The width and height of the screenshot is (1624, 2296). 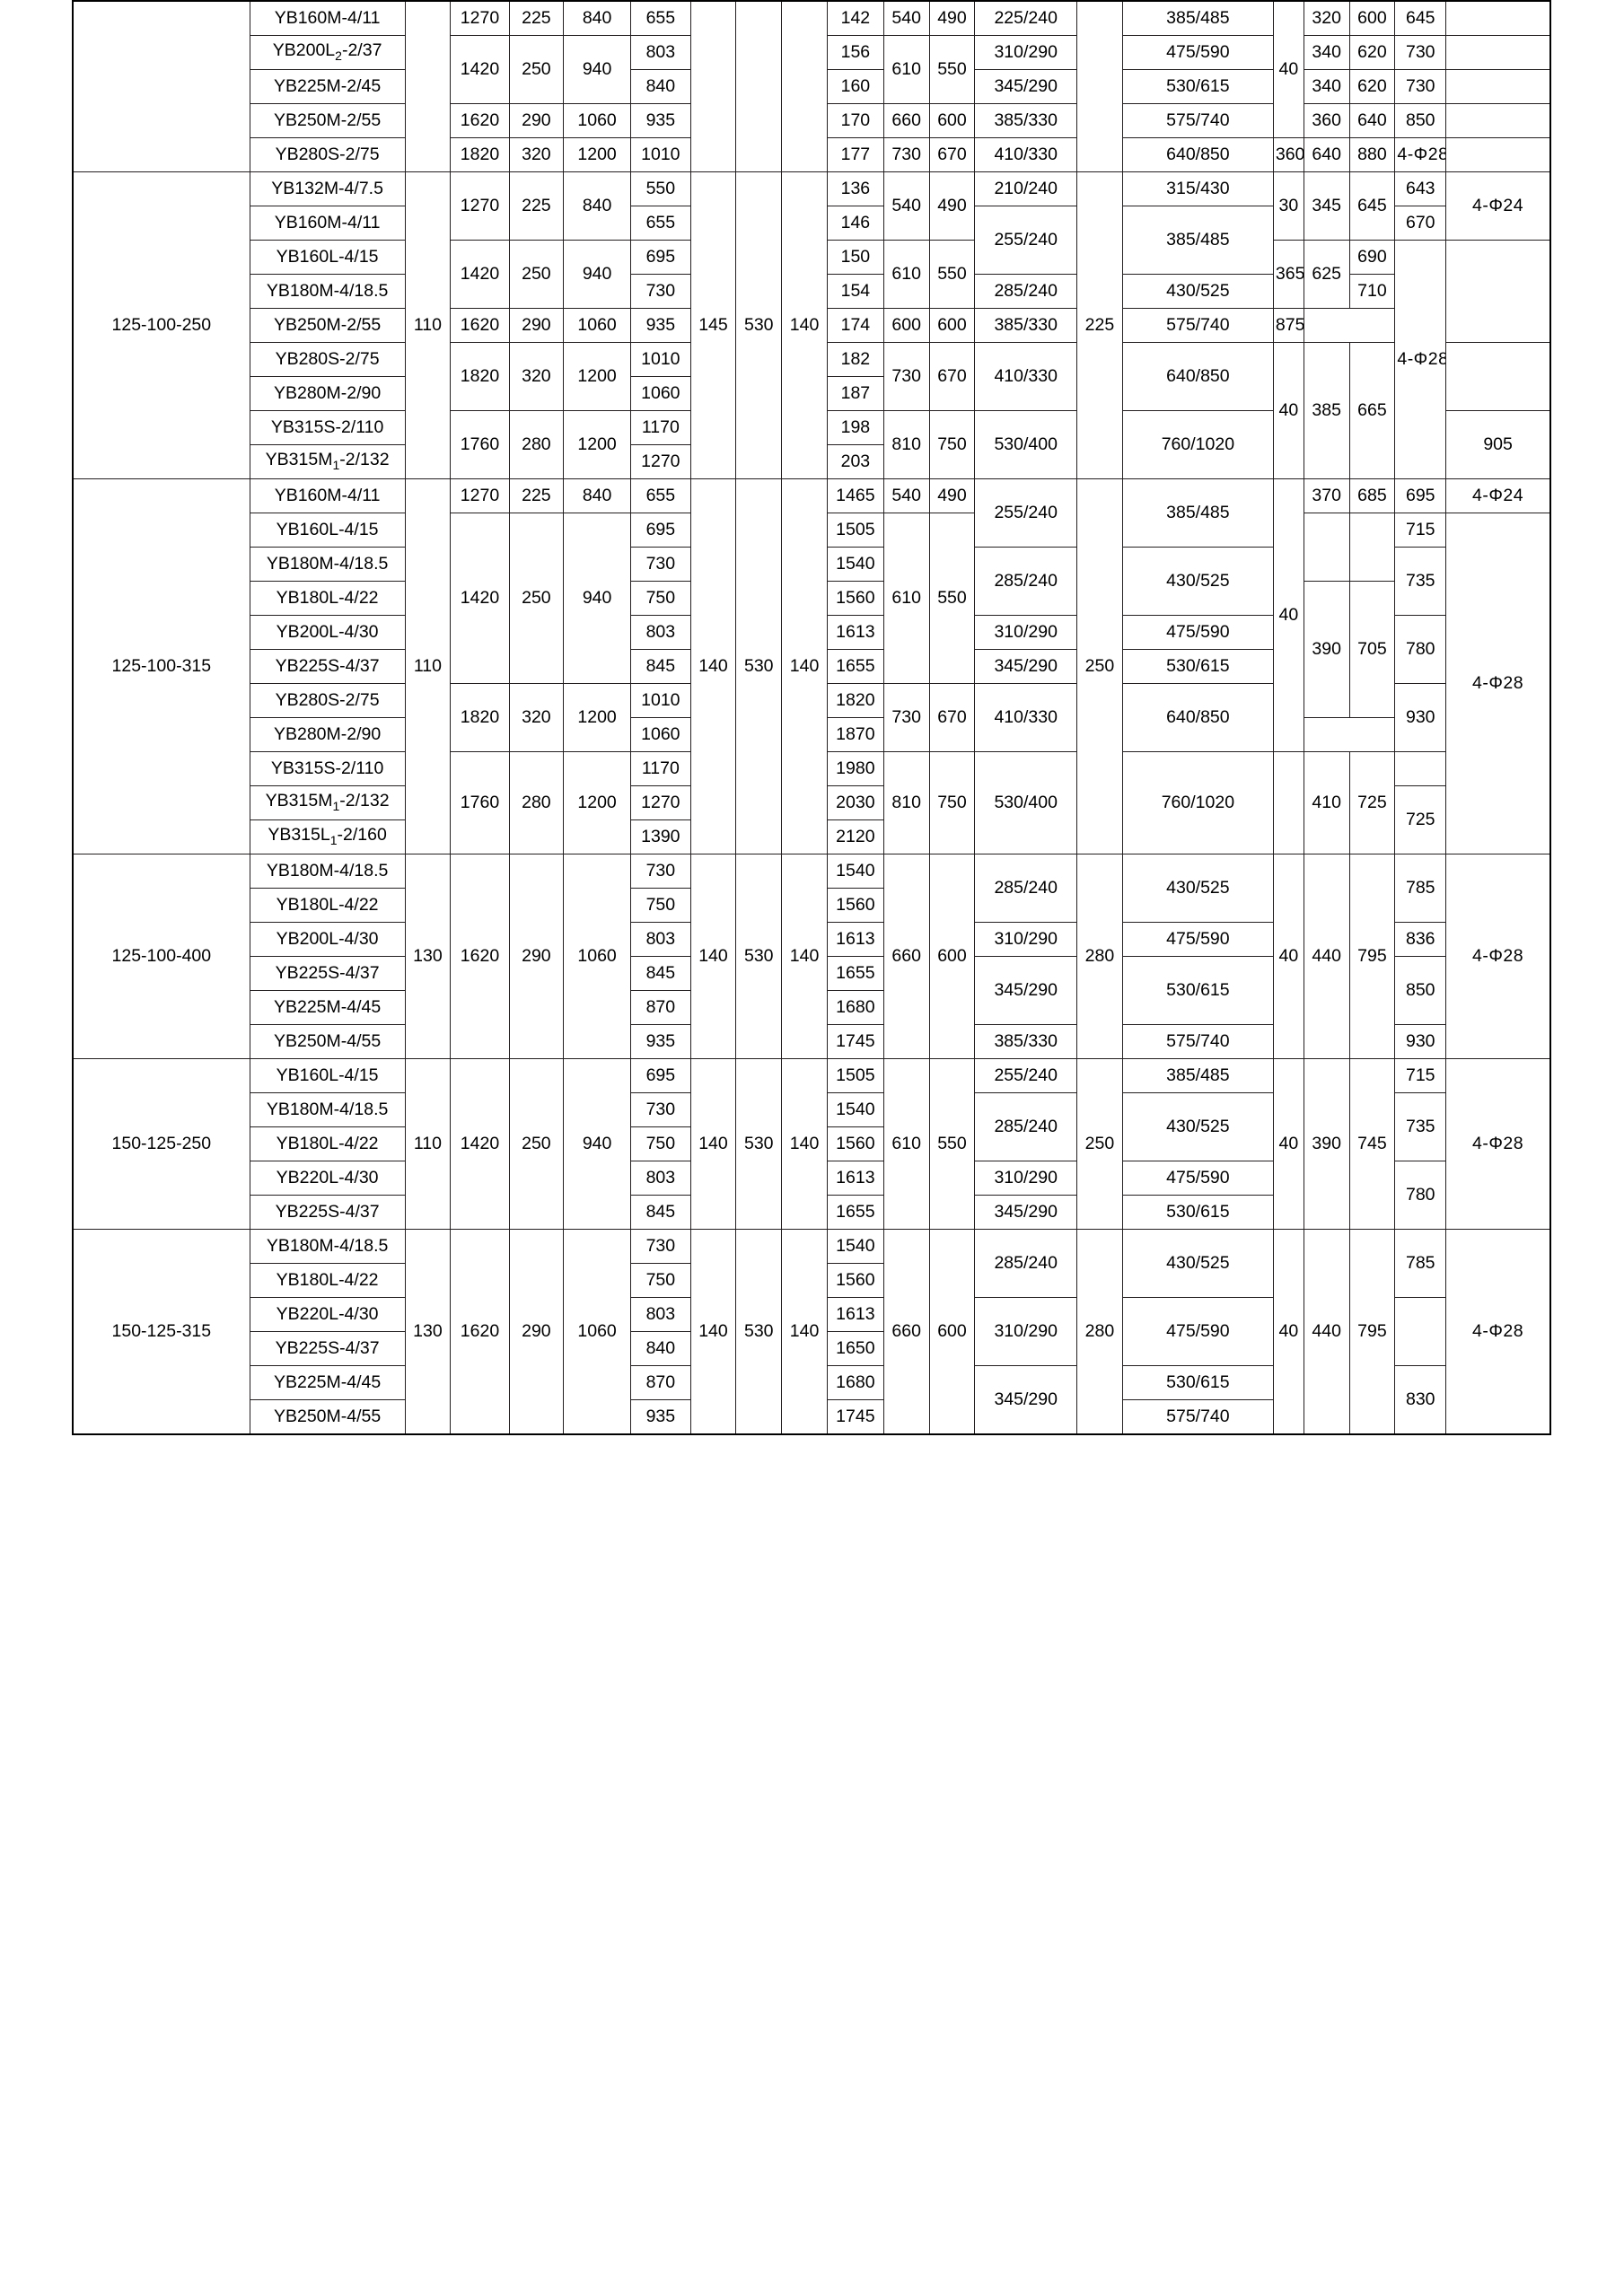 I want to click on w-cell: 1540, so click(x=855, y=564).